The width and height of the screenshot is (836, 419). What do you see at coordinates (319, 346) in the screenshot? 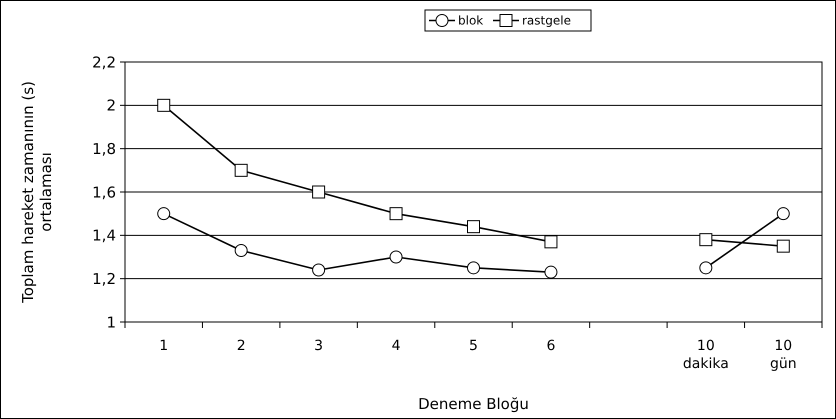
I see `x-tick-label: 3` at bounding box center [319, 346].